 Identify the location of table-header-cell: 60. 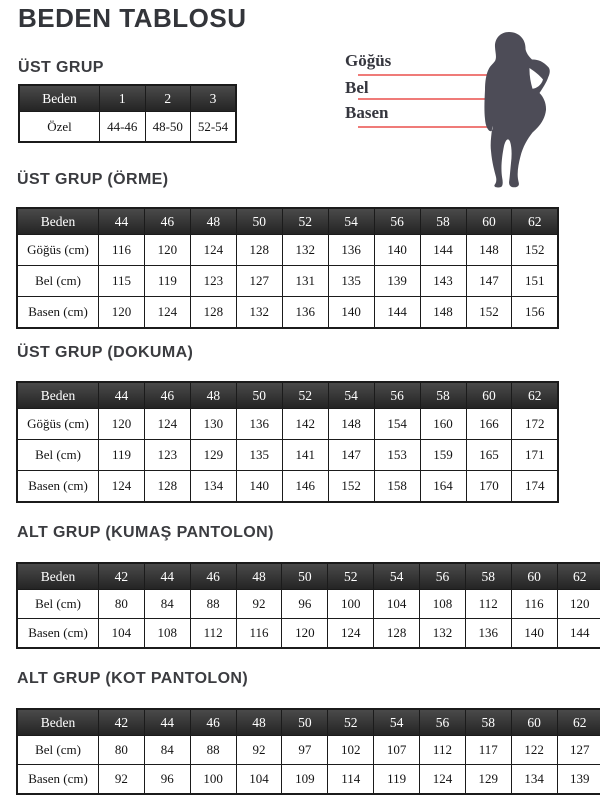
(489, 395).